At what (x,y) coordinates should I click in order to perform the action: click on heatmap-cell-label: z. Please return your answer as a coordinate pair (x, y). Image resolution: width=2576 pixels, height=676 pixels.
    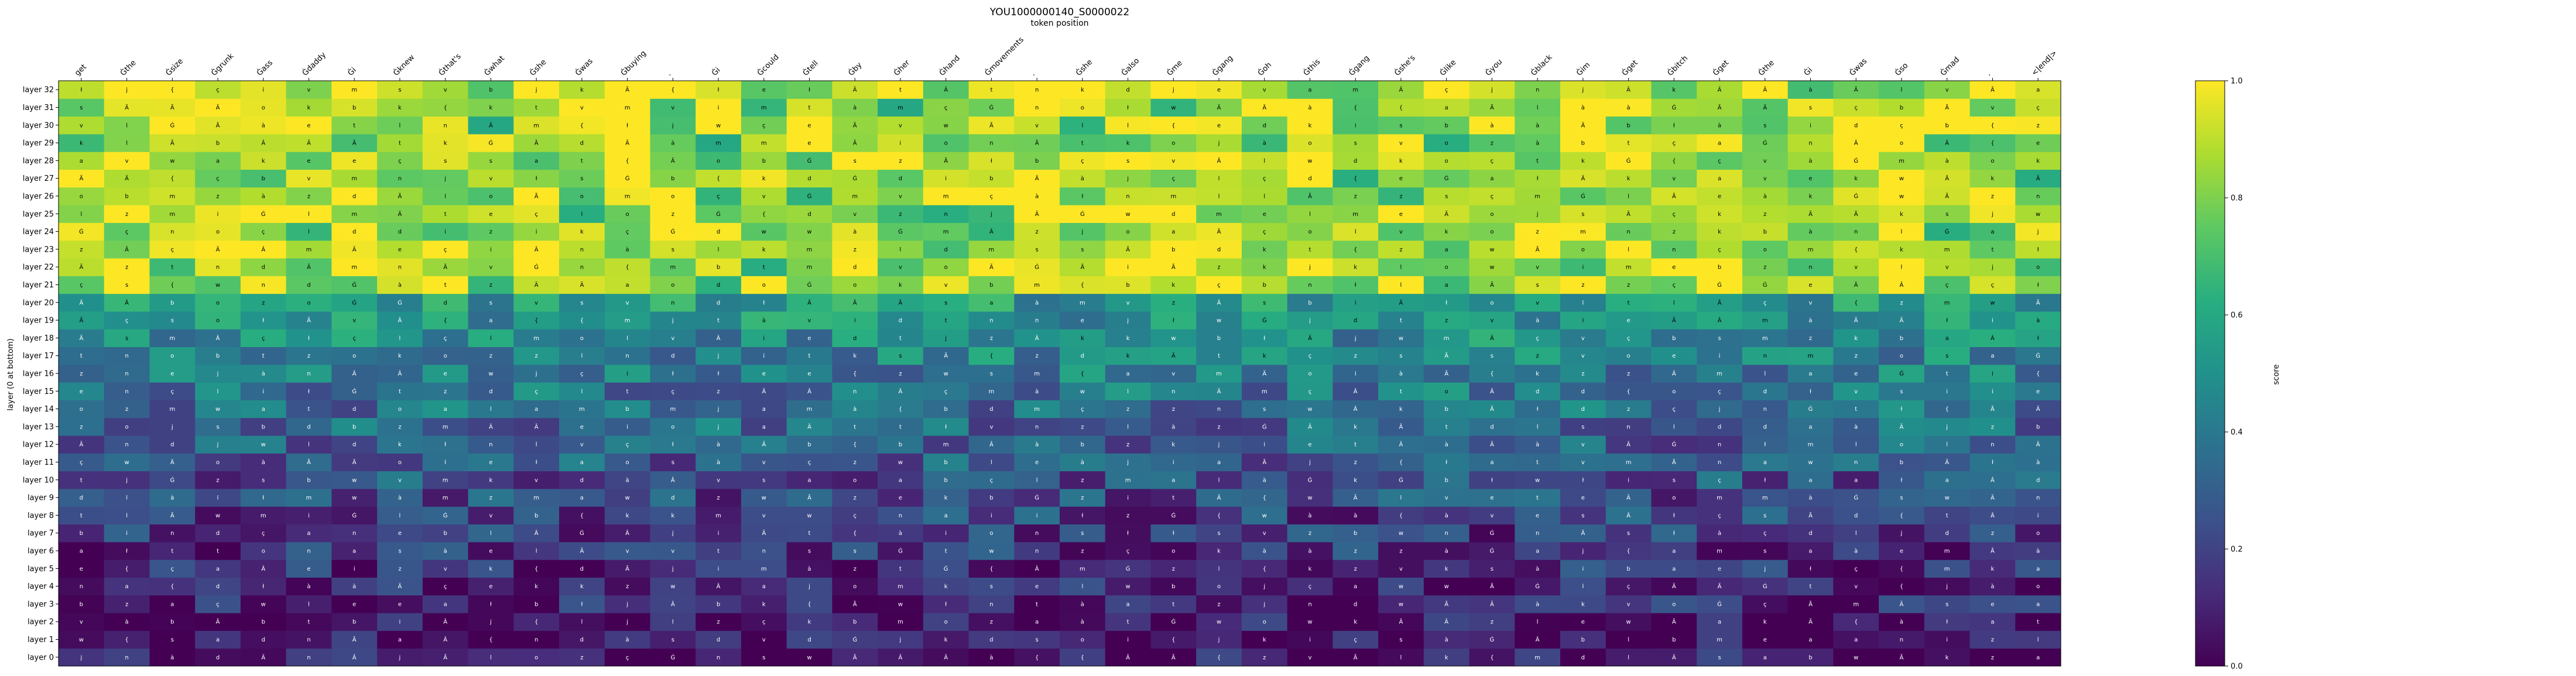
    Looking at the image, I should click on (855, 463).